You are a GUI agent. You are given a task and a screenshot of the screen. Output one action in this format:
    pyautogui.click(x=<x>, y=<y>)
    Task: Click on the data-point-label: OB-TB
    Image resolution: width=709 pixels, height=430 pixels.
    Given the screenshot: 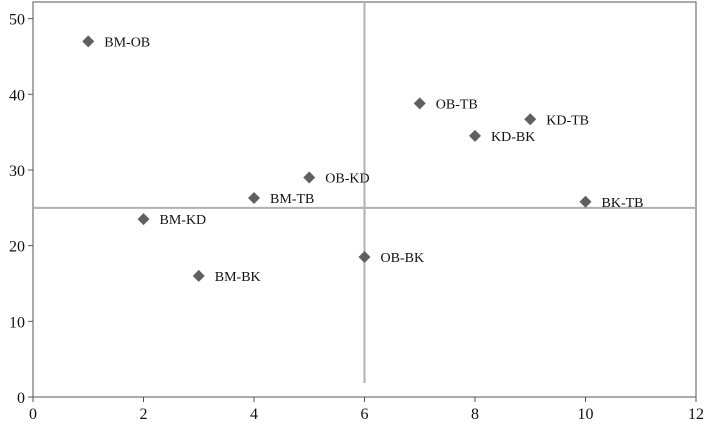 What is the action you would take?
    pyautogui.click(x=457, y=104)
    